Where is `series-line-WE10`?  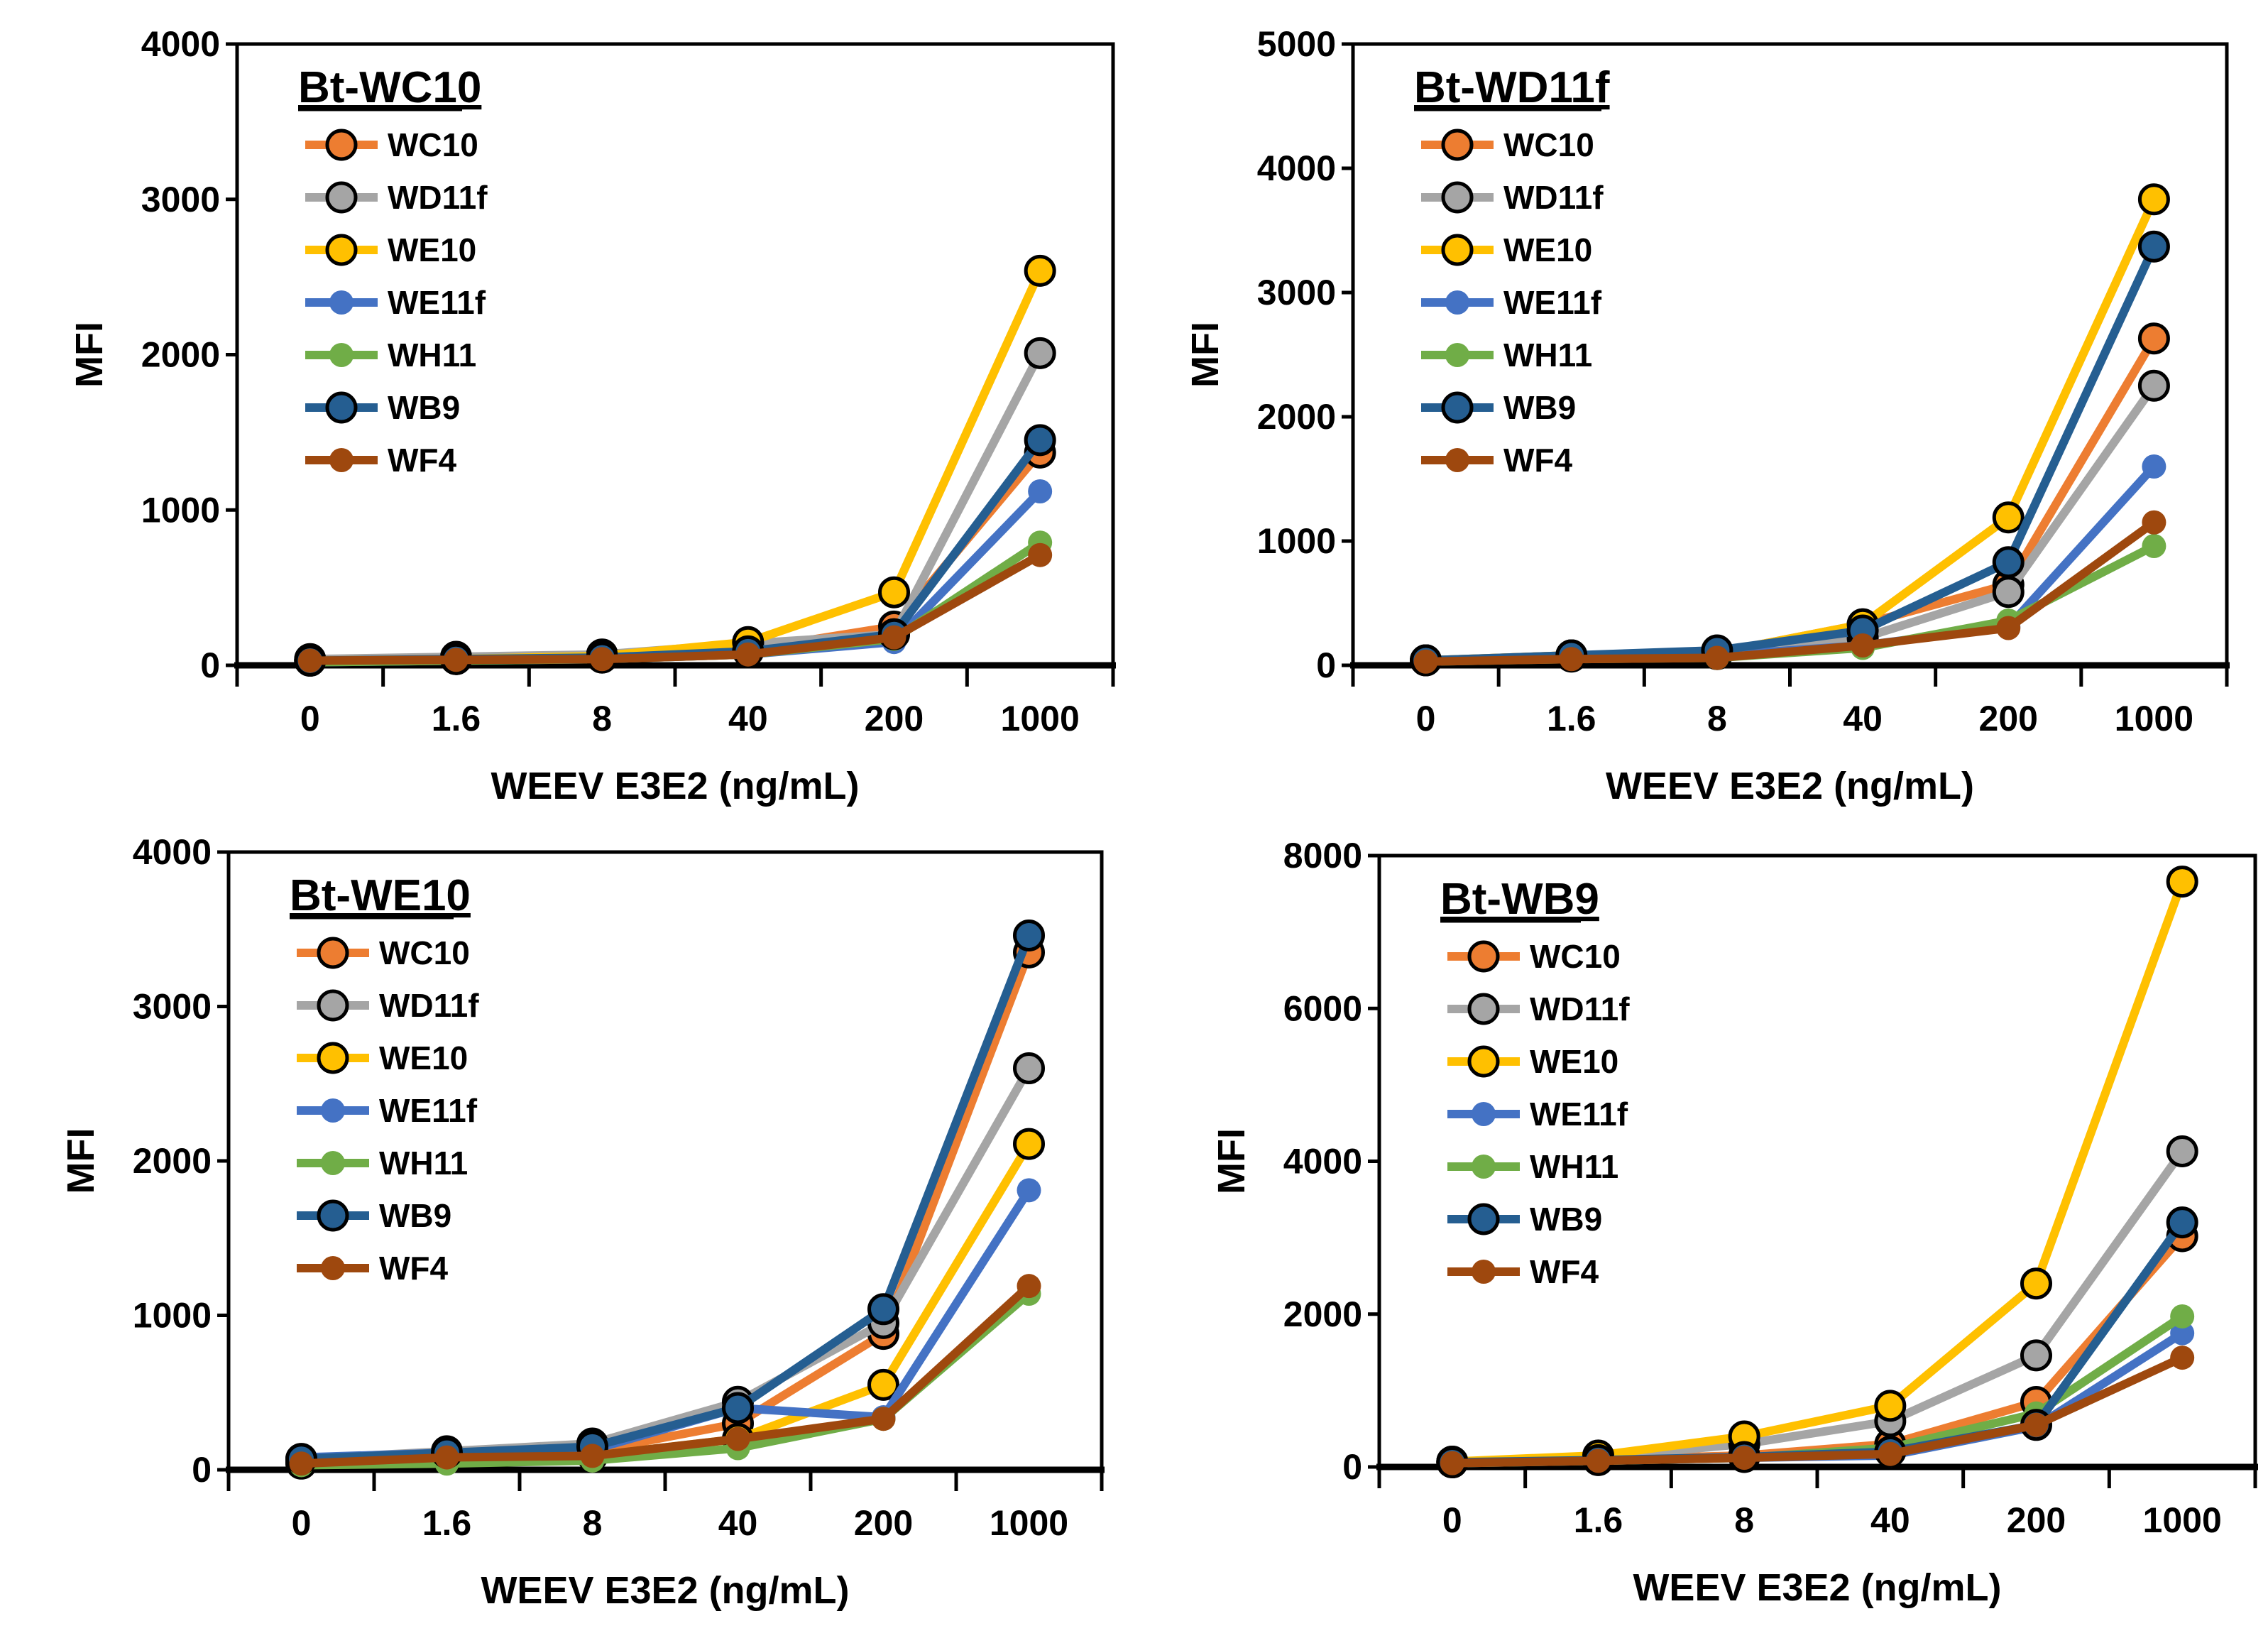
series-line-WE10 is located at coordinates (667, 1304).